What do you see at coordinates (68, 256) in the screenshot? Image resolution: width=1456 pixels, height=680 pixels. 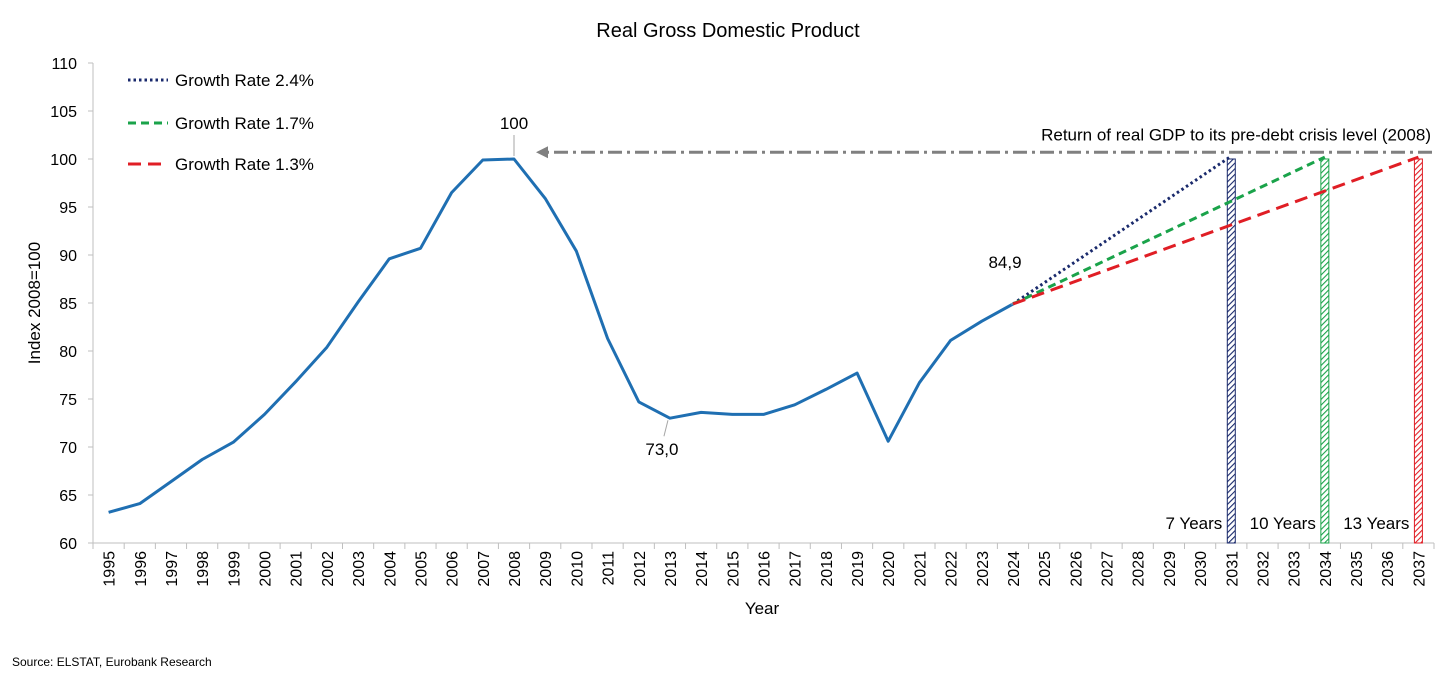 I see `y-tick-90: 90` at bounding box center [68, 256].